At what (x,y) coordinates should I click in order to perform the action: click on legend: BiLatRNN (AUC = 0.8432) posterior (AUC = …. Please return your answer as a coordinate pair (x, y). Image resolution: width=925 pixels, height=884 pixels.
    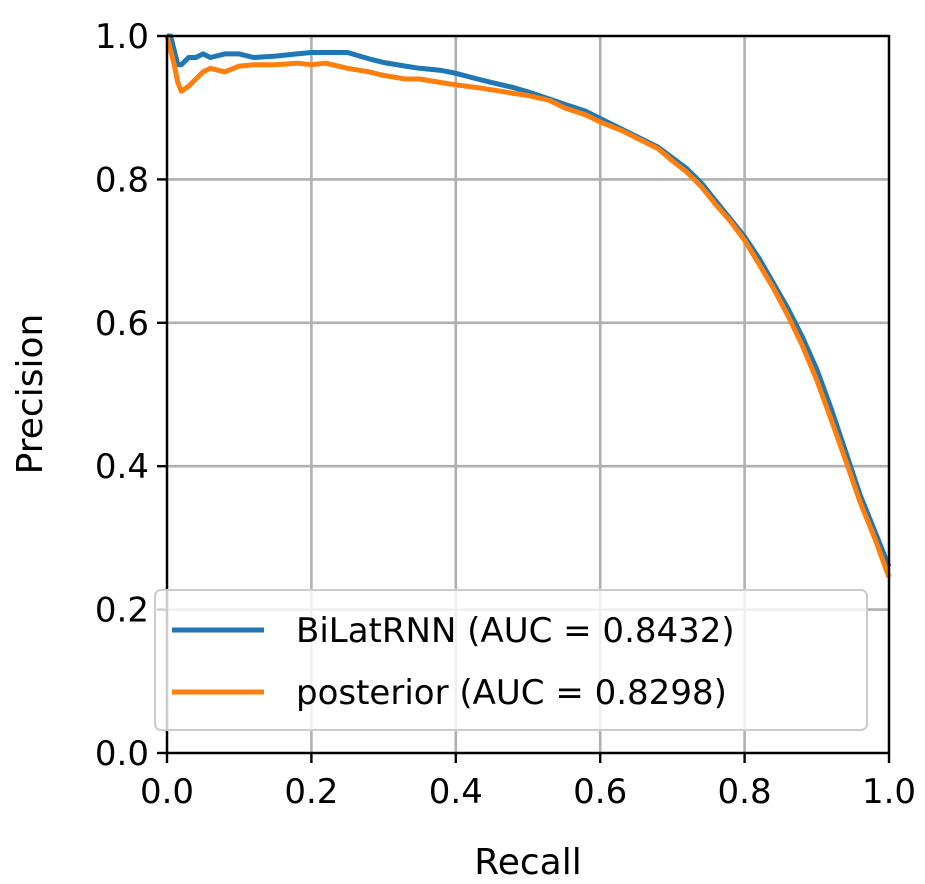
    Looking at the image, I should click on (511, 660).